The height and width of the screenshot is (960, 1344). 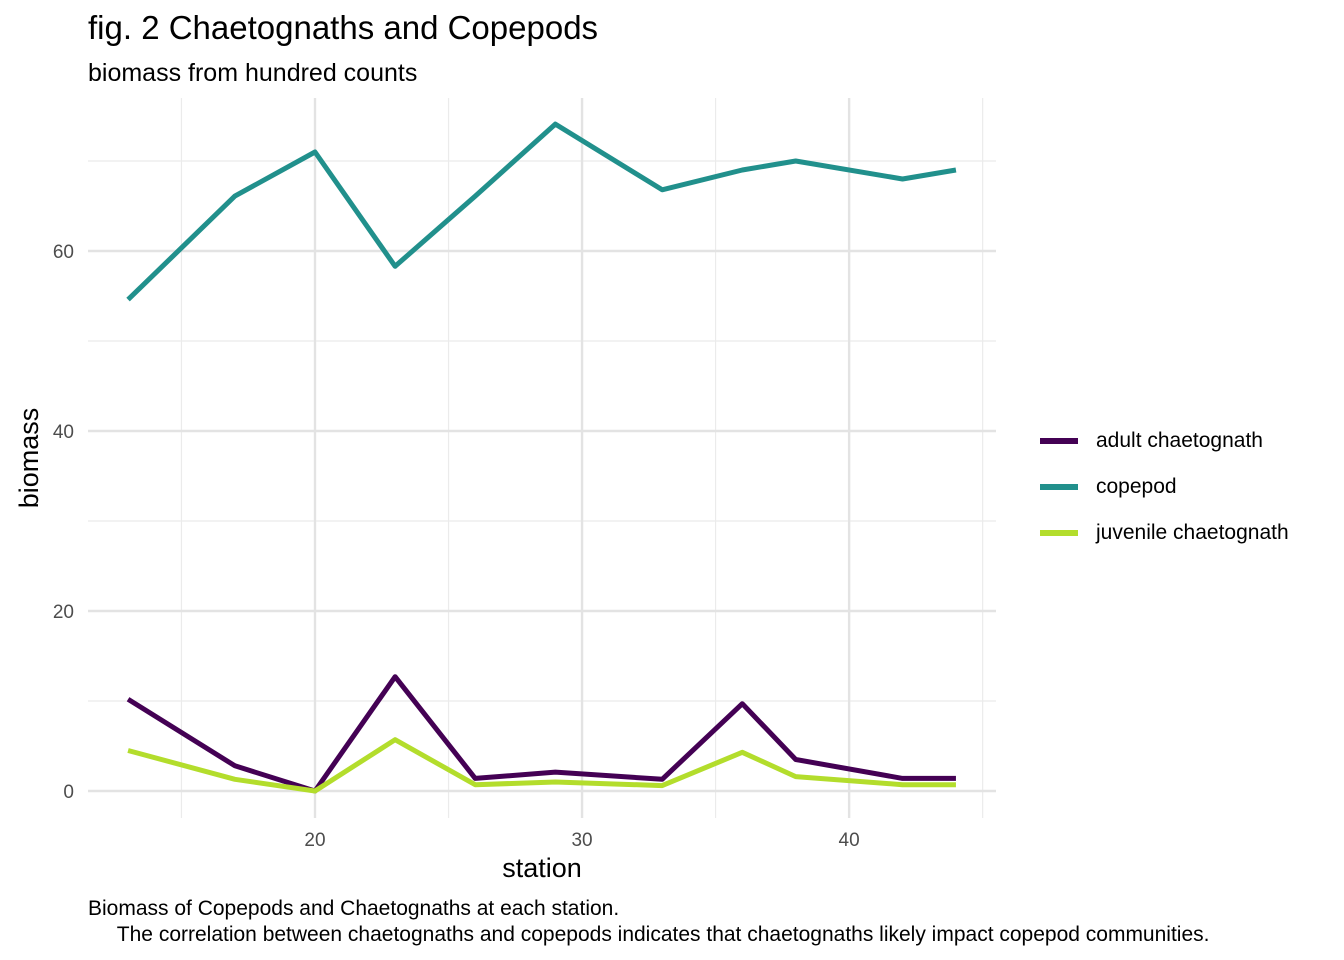 I want to click on x-tick-label: 20, so click(x=314, y=840).